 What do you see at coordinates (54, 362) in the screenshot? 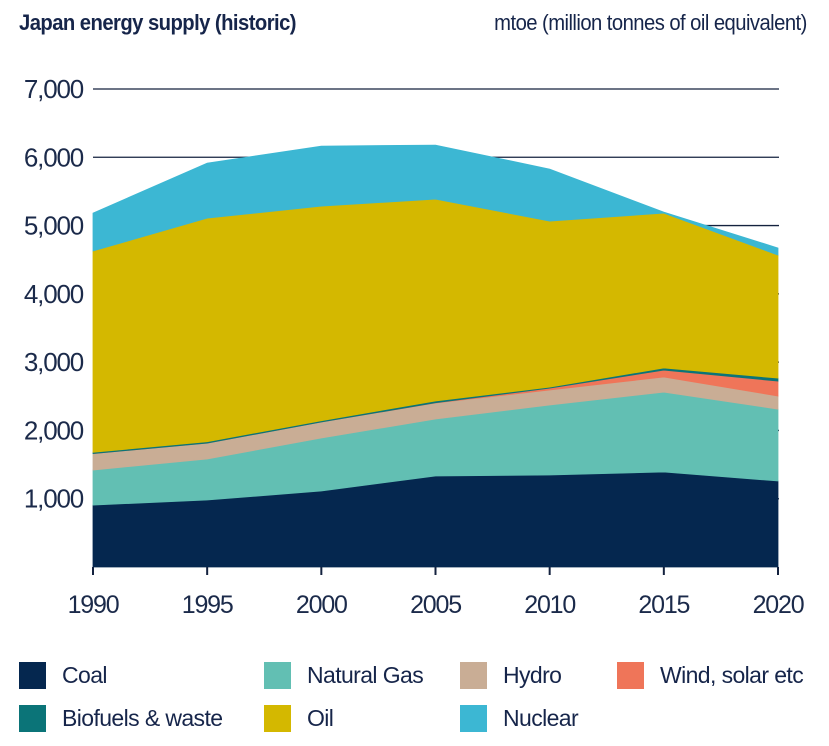
I see `y-tick-label: 3,000` at bounding box center [54, 362].